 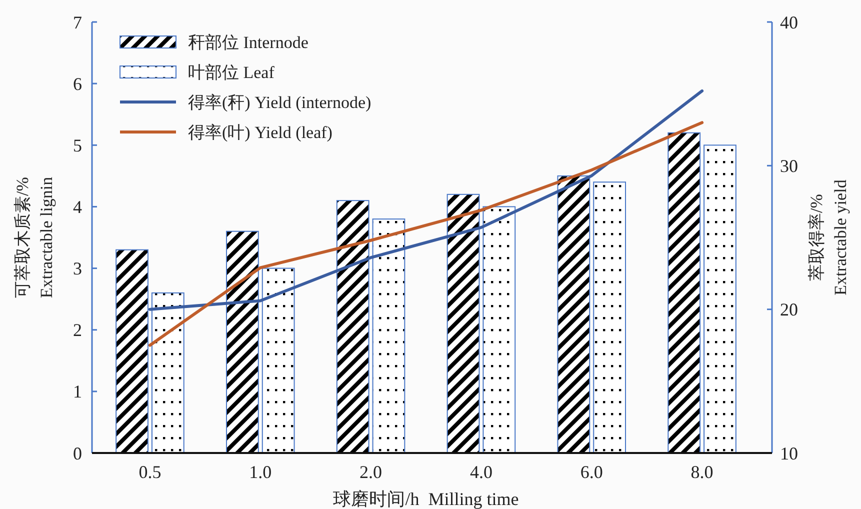 What do you see at coordinates (481, 472) in the screenshot?
I see `x-tick-label: 4.0` at bounding box center [481, 472].